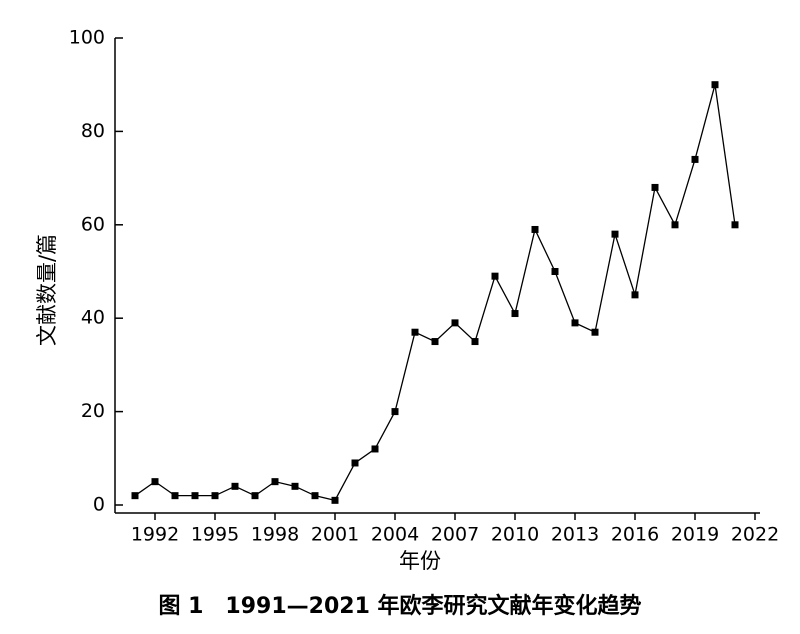 This screenshot has height=634, width=800. Describe the element at coordinates (399, 606) in the screenshot. I see `caption: 图 1 1991—2021 年欧李研究文献年变化趋势` at that location.